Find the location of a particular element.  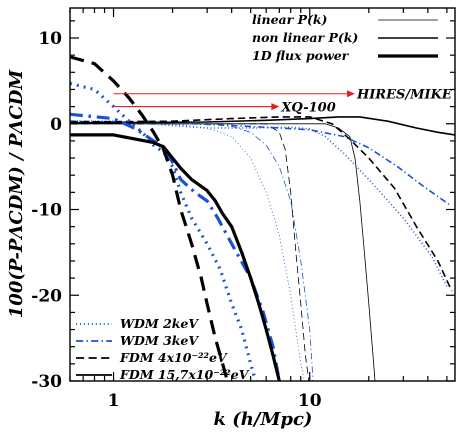

y-tick-label: -20 is located at coordinates (46, 296).